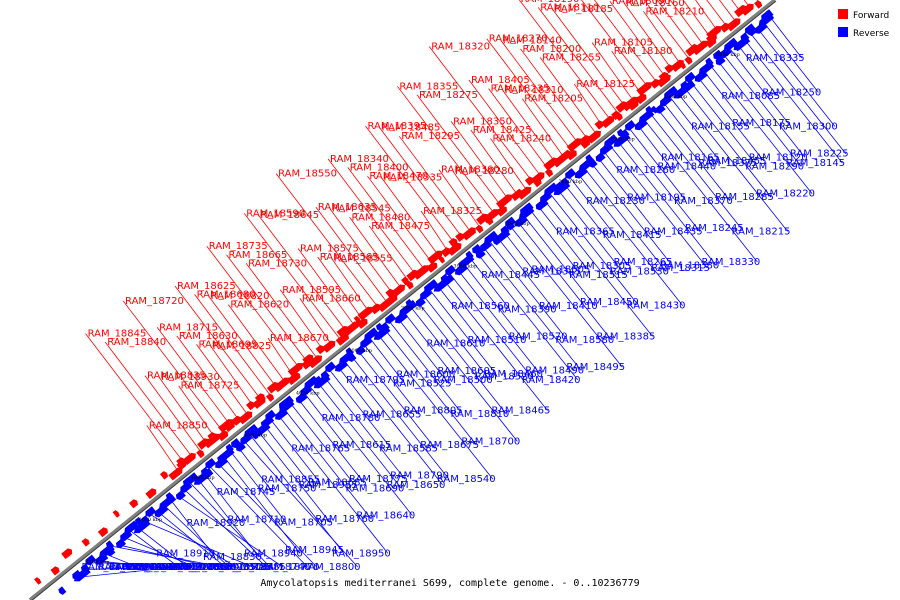 The image size is (900, 600). I want to click on forward-gene-label: RAM_18850, so click(178, 425).